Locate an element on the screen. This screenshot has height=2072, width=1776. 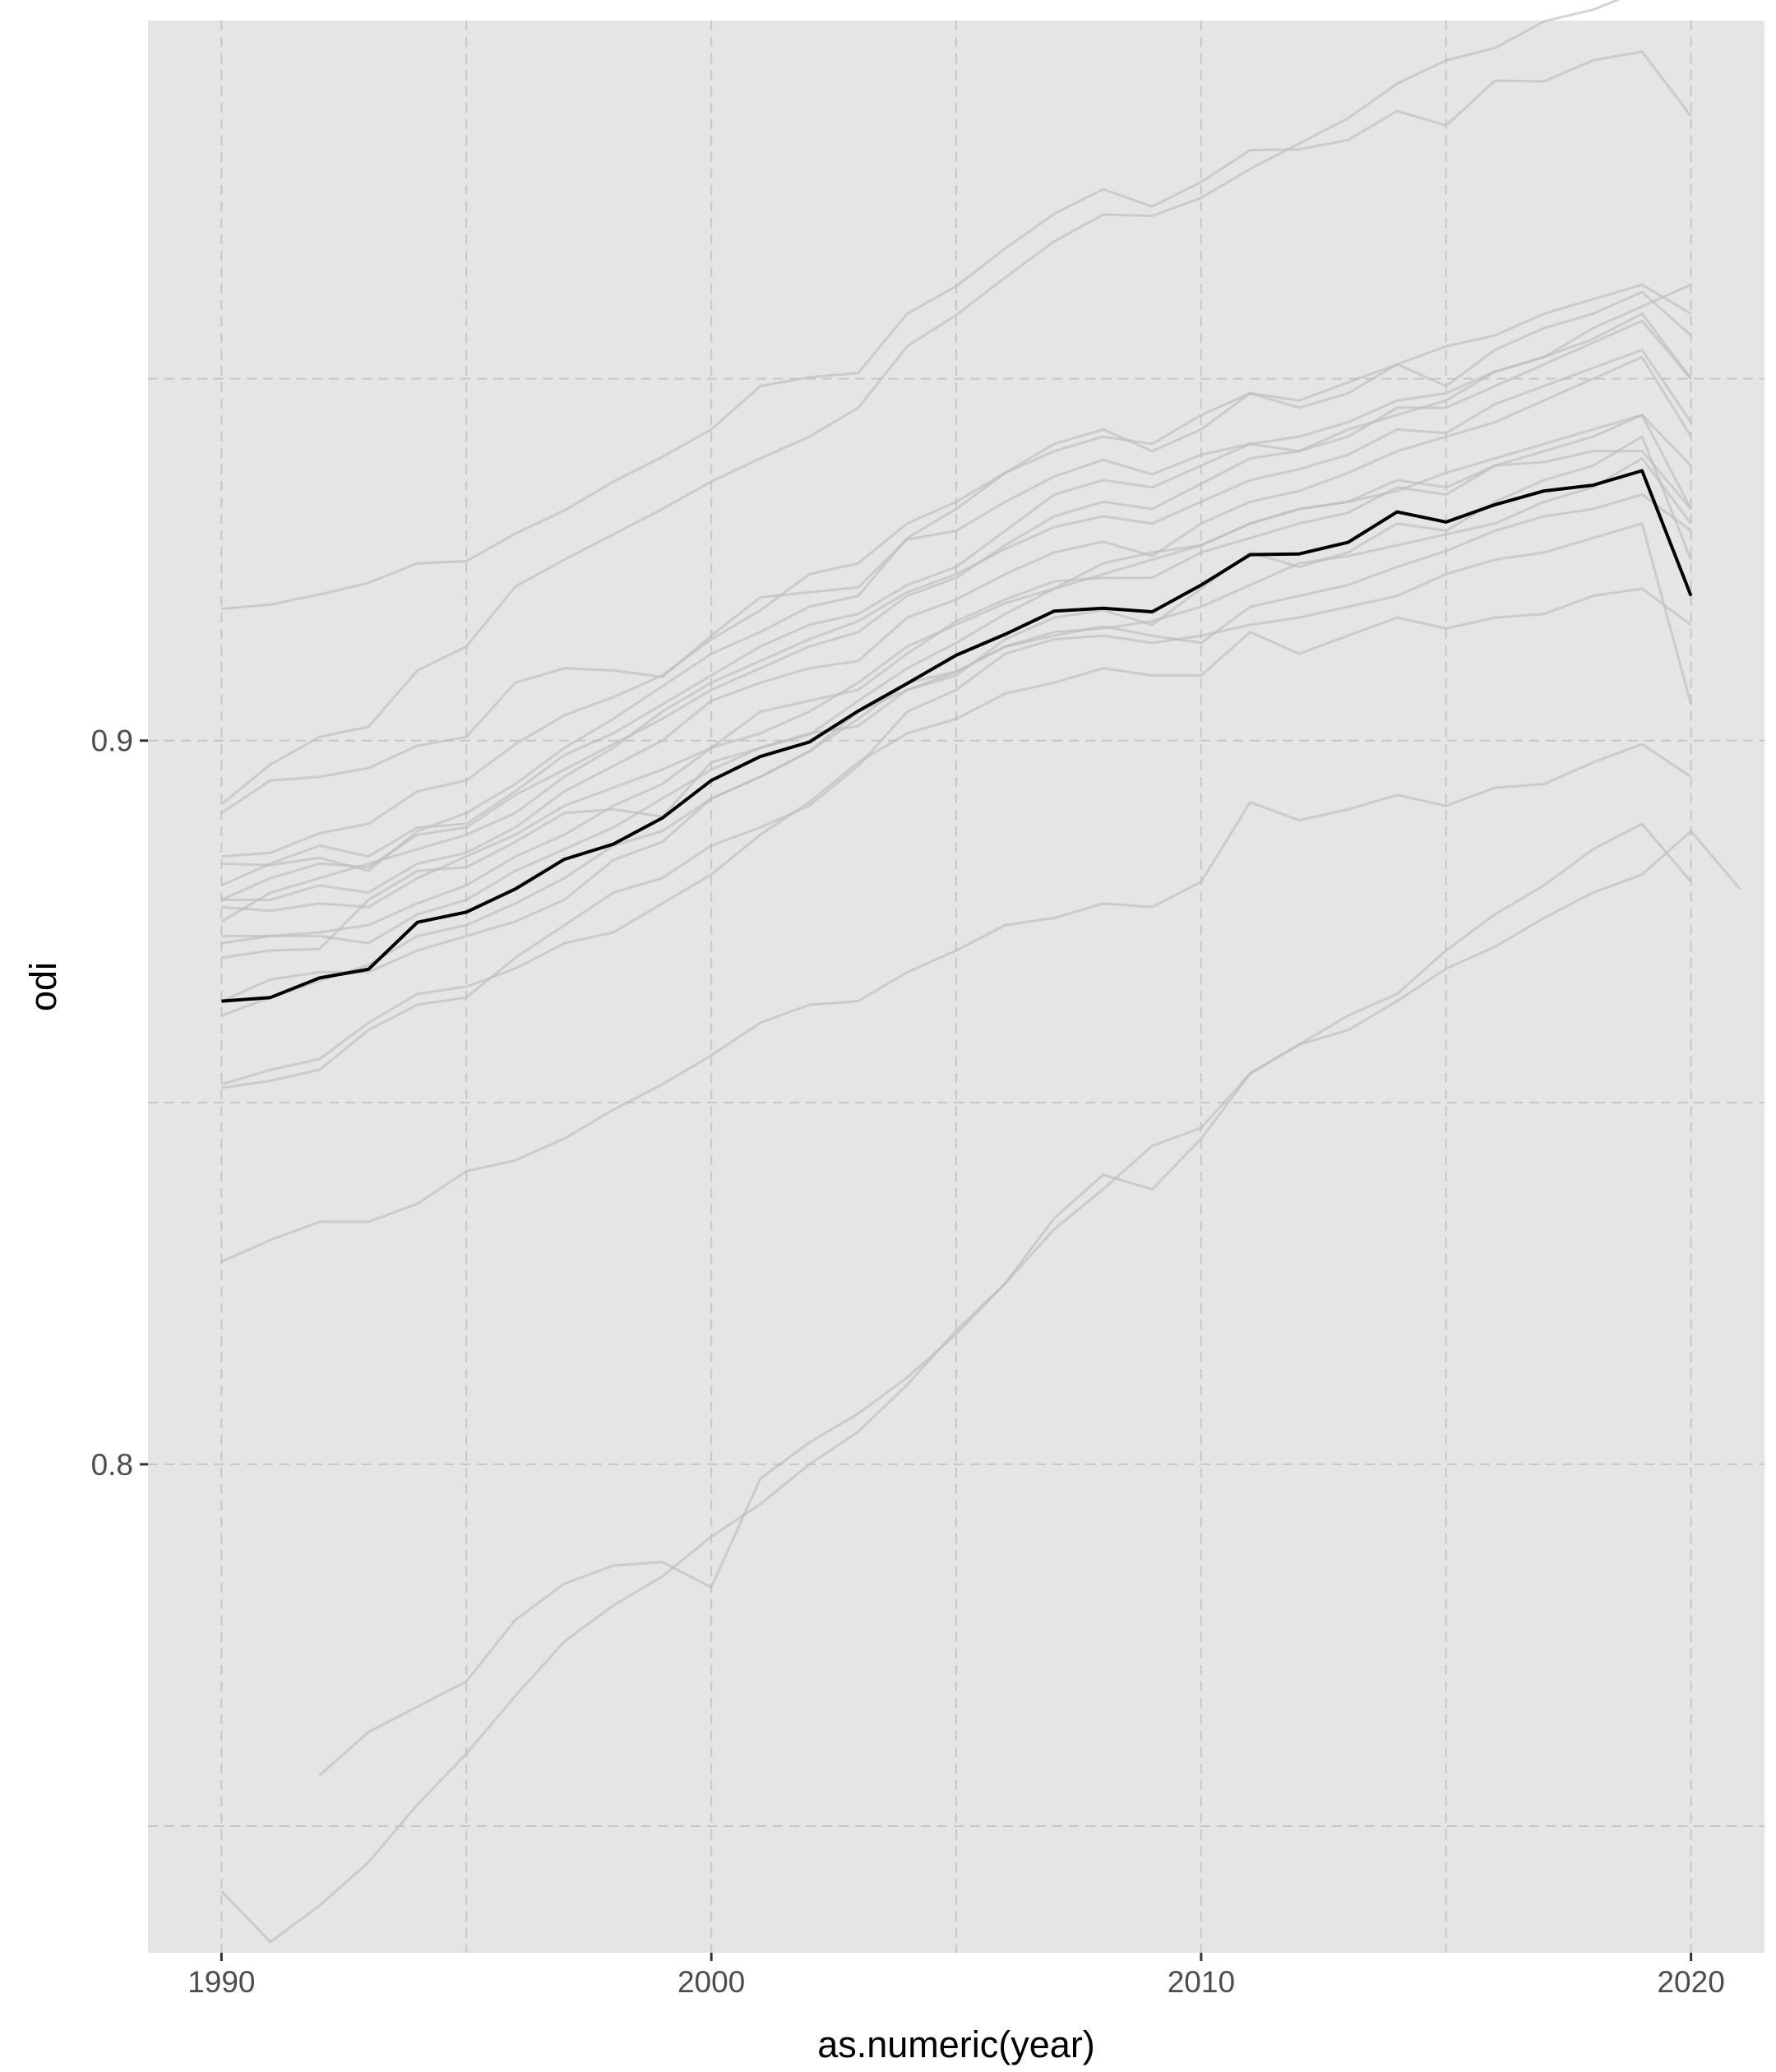
y-tick-label: 0.8 is located at coordinates (112, 1465).